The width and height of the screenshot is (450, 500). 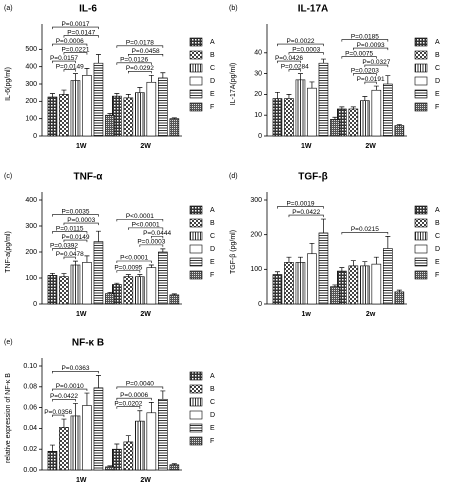 I want to click on y-tick-label: 30, so click(x=258, y=73).